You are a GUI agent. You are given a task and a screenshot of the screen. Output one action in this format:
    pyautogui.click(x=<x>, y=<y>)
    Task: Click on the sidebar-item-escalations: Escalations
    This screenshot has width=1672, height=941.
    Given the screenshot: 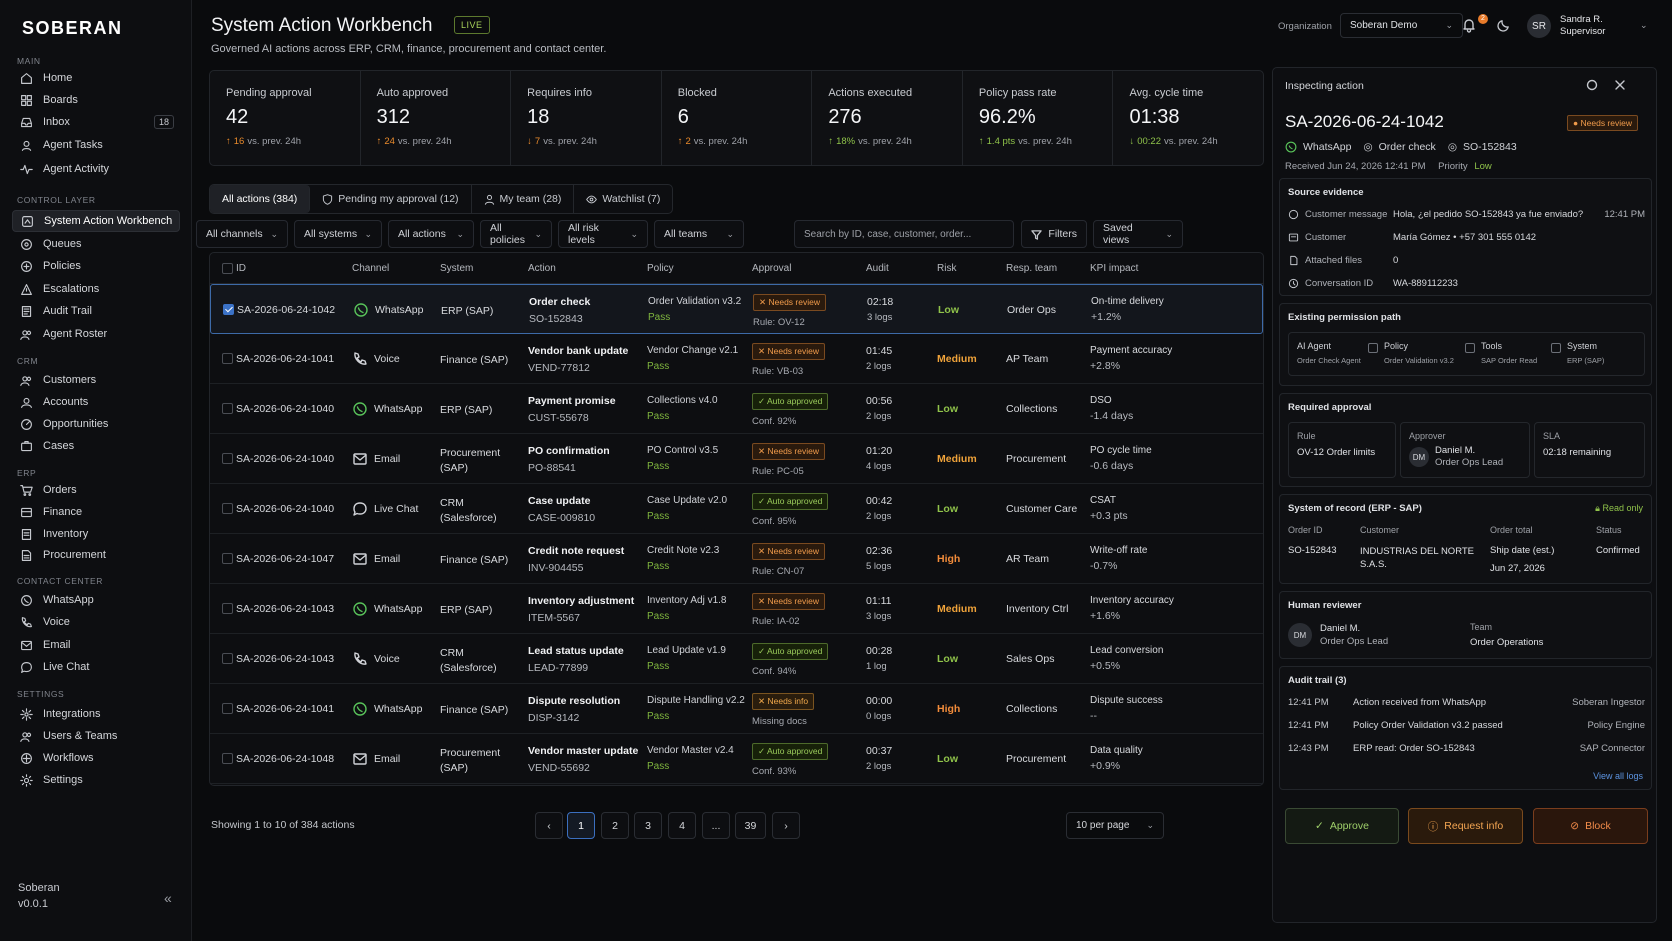 What is the action you would take?
    pyautogui.click(x=96, y=289)
    